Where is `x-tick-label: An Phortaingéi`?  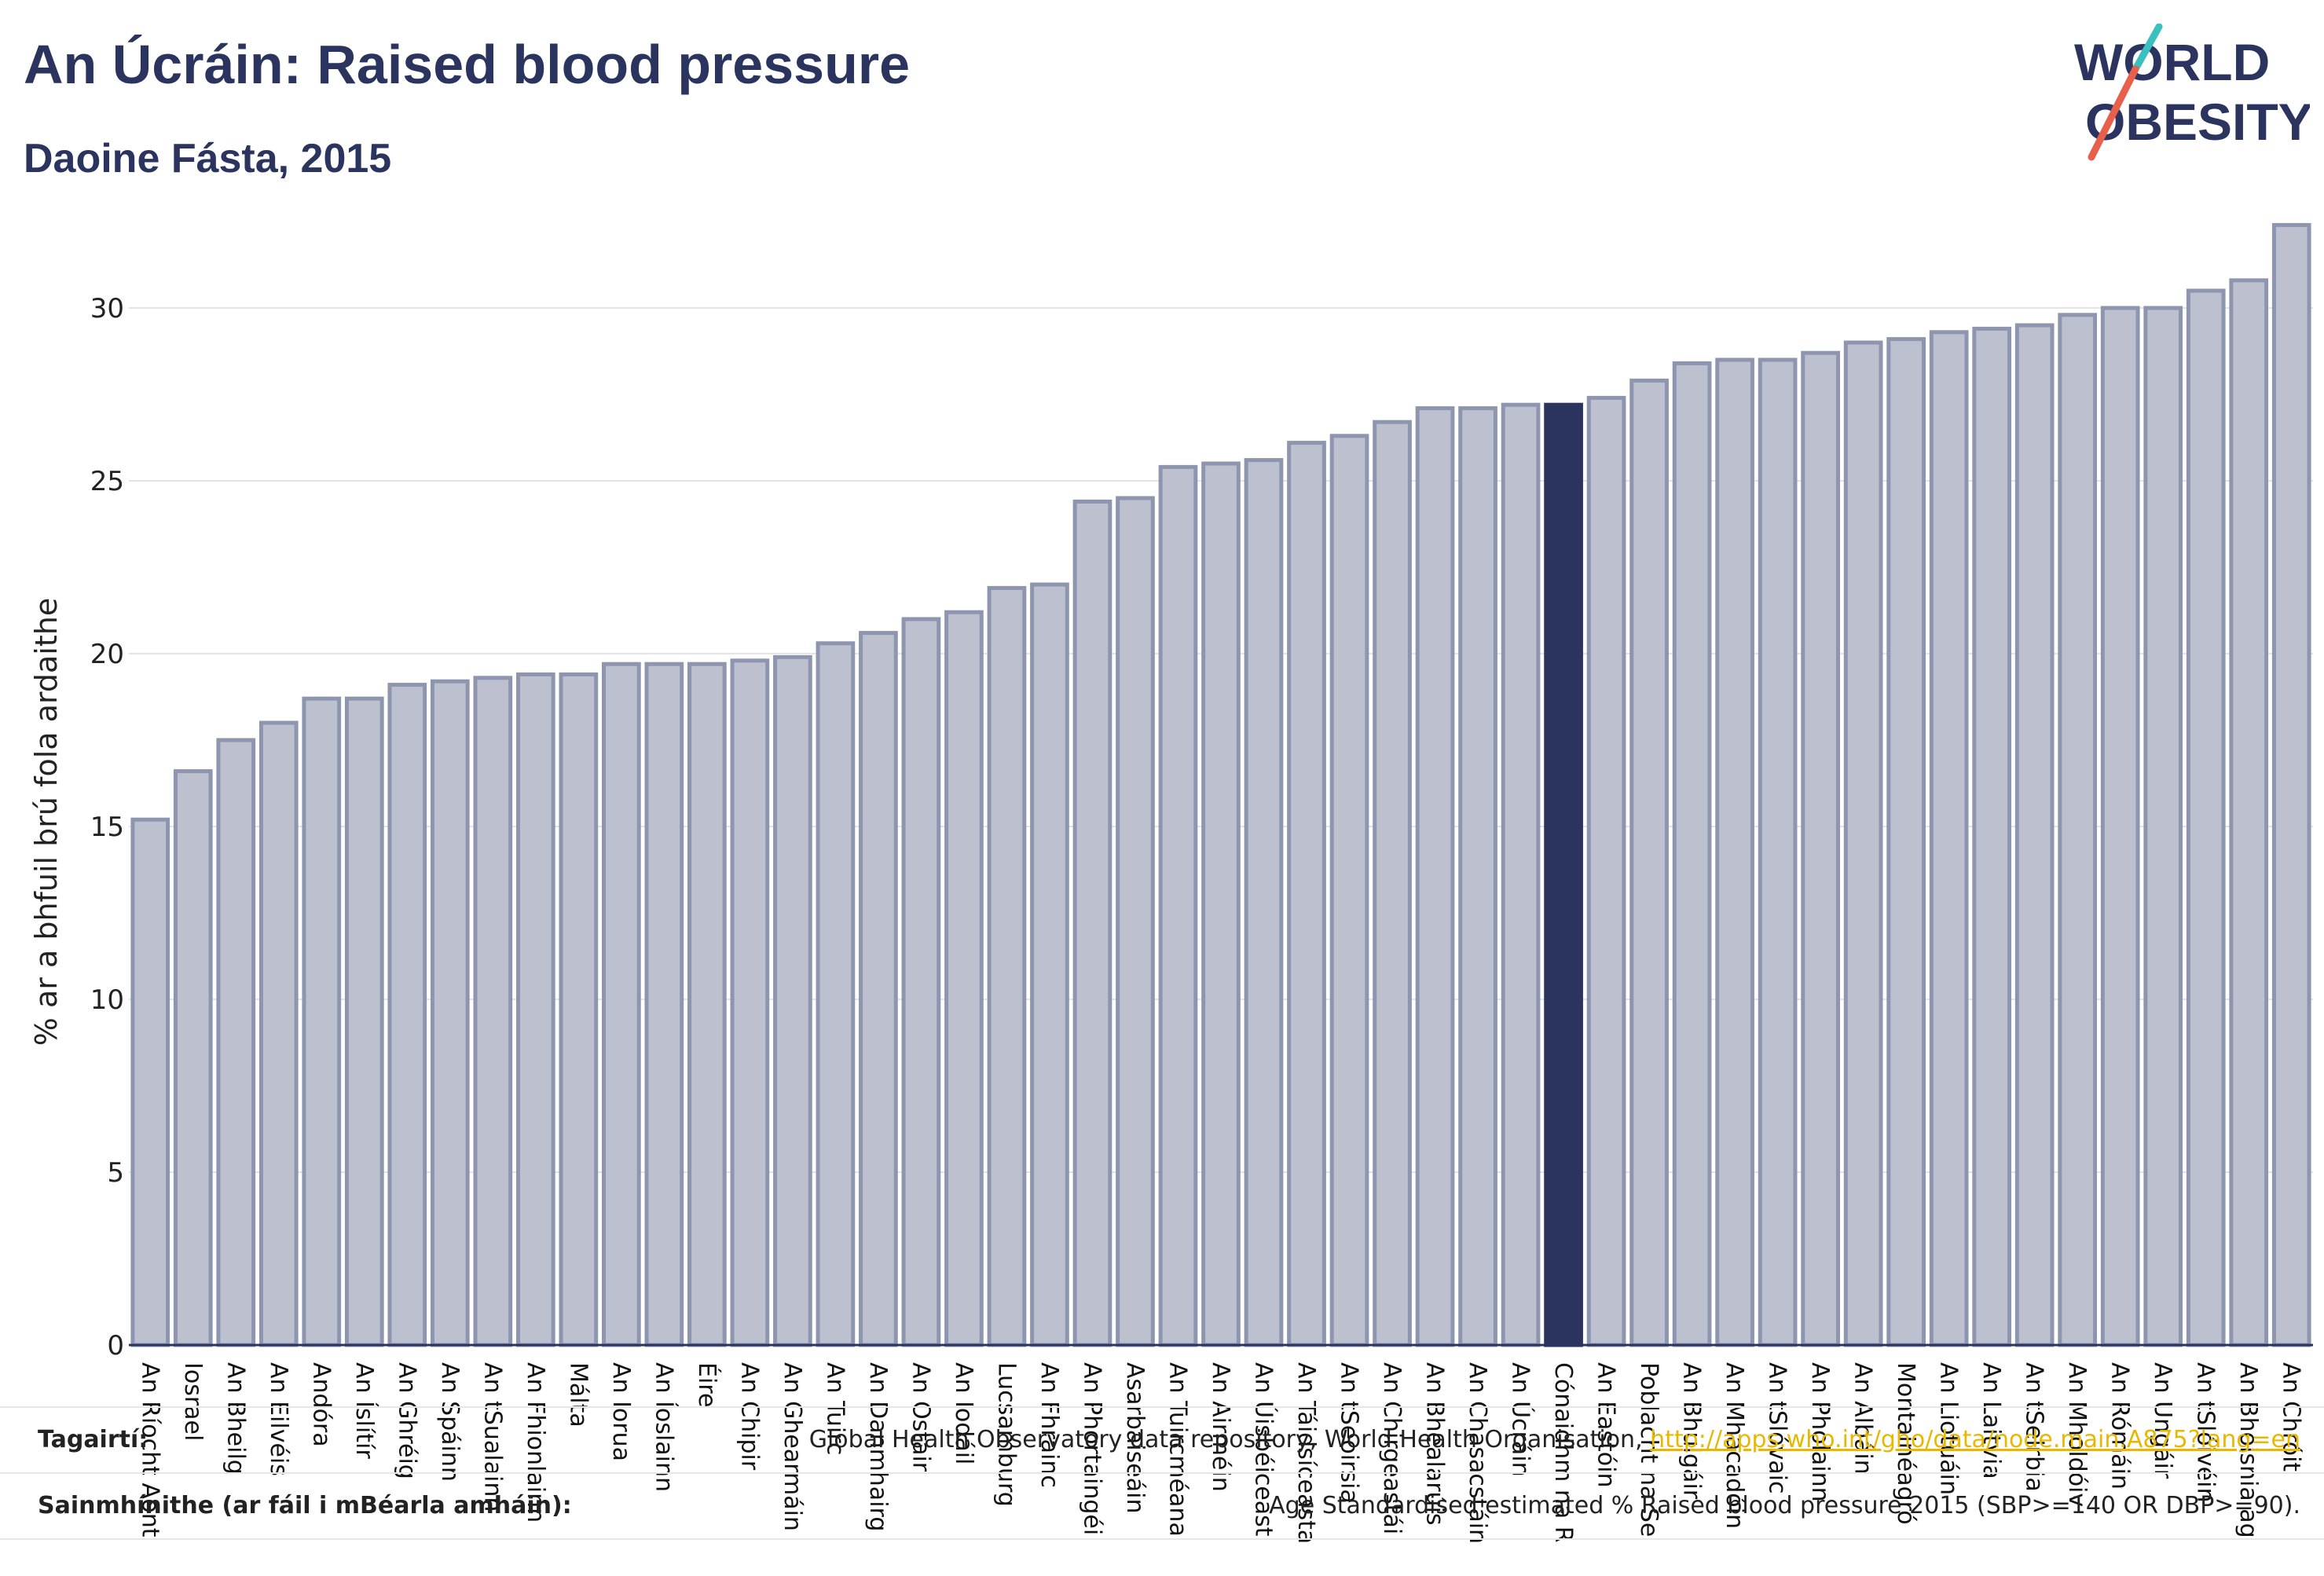
x-tick-label: An Phortaingéi is located at coordinates (1091, 1448).